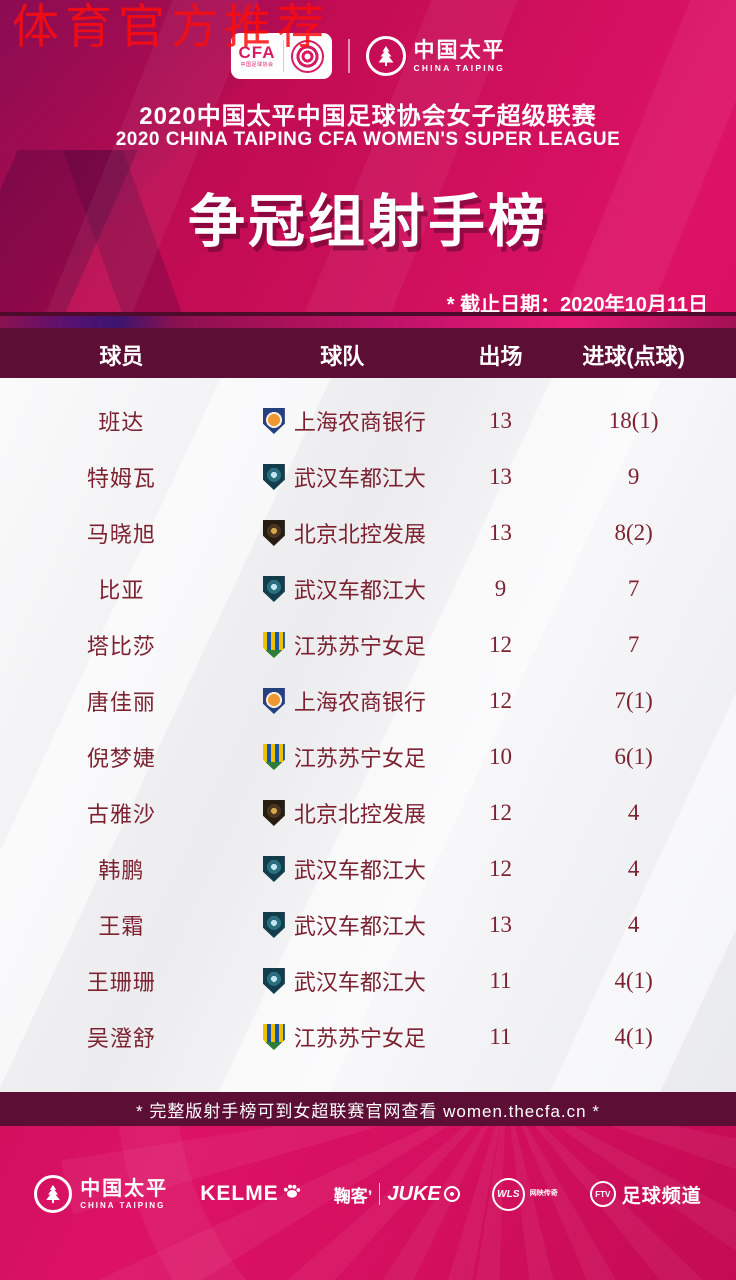 This screenshot has height=1280, width=736. Describe the element at coordinates (633, 756) in the screenshot. I see `goals-value: 6(1)` at that location.